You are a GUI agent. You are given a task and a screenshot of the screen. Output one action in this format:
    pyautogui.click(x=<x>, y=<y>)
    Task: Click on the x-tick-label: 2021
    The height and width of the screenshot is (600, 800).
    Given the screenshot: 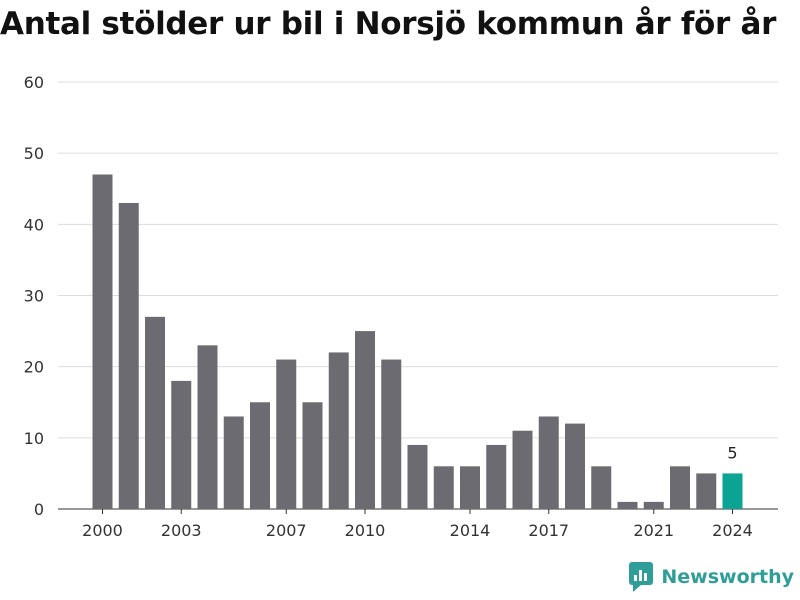 What is the action you would take?
    pyautogui.click(x=653, y=530)
    